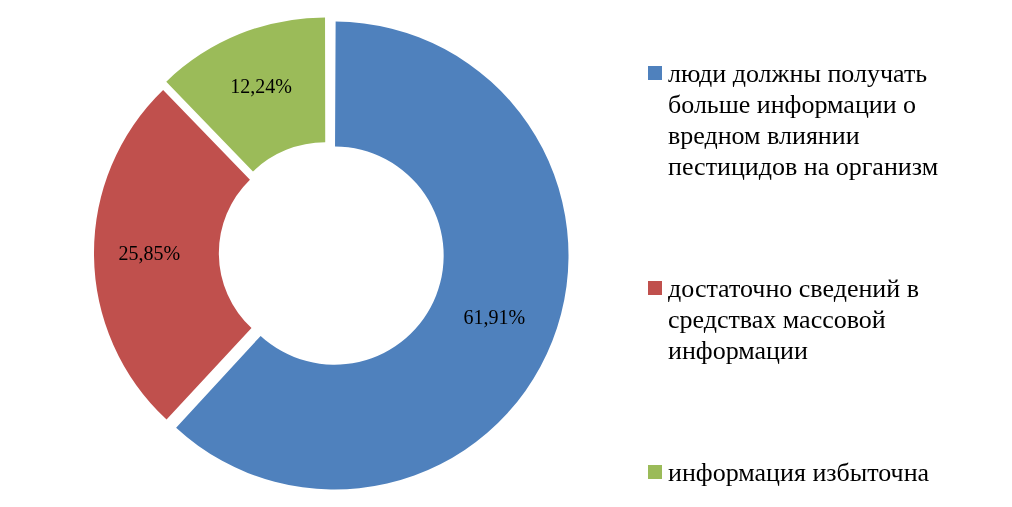 The height and width of the screenshot is (507, 1012). I want to click on legend-label: достаточно сведений в средствах массовой информации, so click(794, 319).